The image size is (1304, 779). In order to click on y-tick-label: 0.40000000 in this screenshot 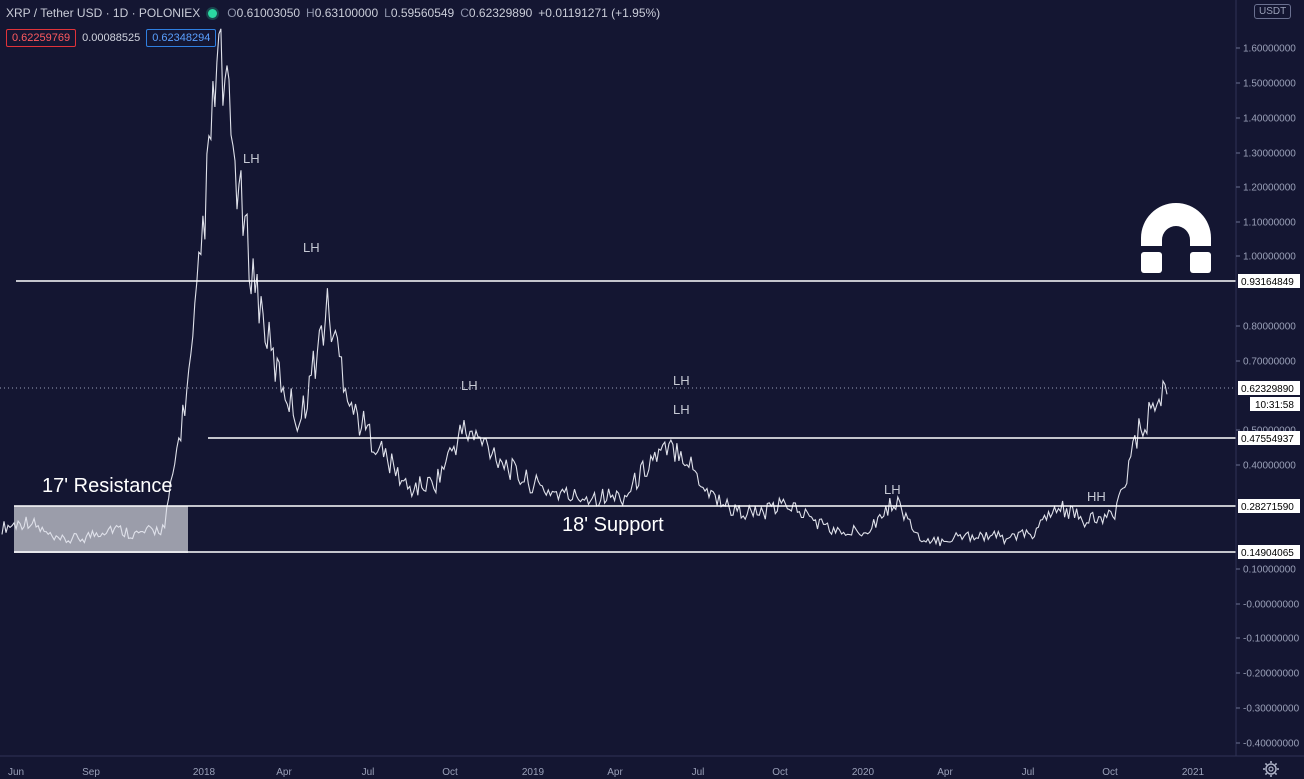, I will do `click(1269, 466)`.